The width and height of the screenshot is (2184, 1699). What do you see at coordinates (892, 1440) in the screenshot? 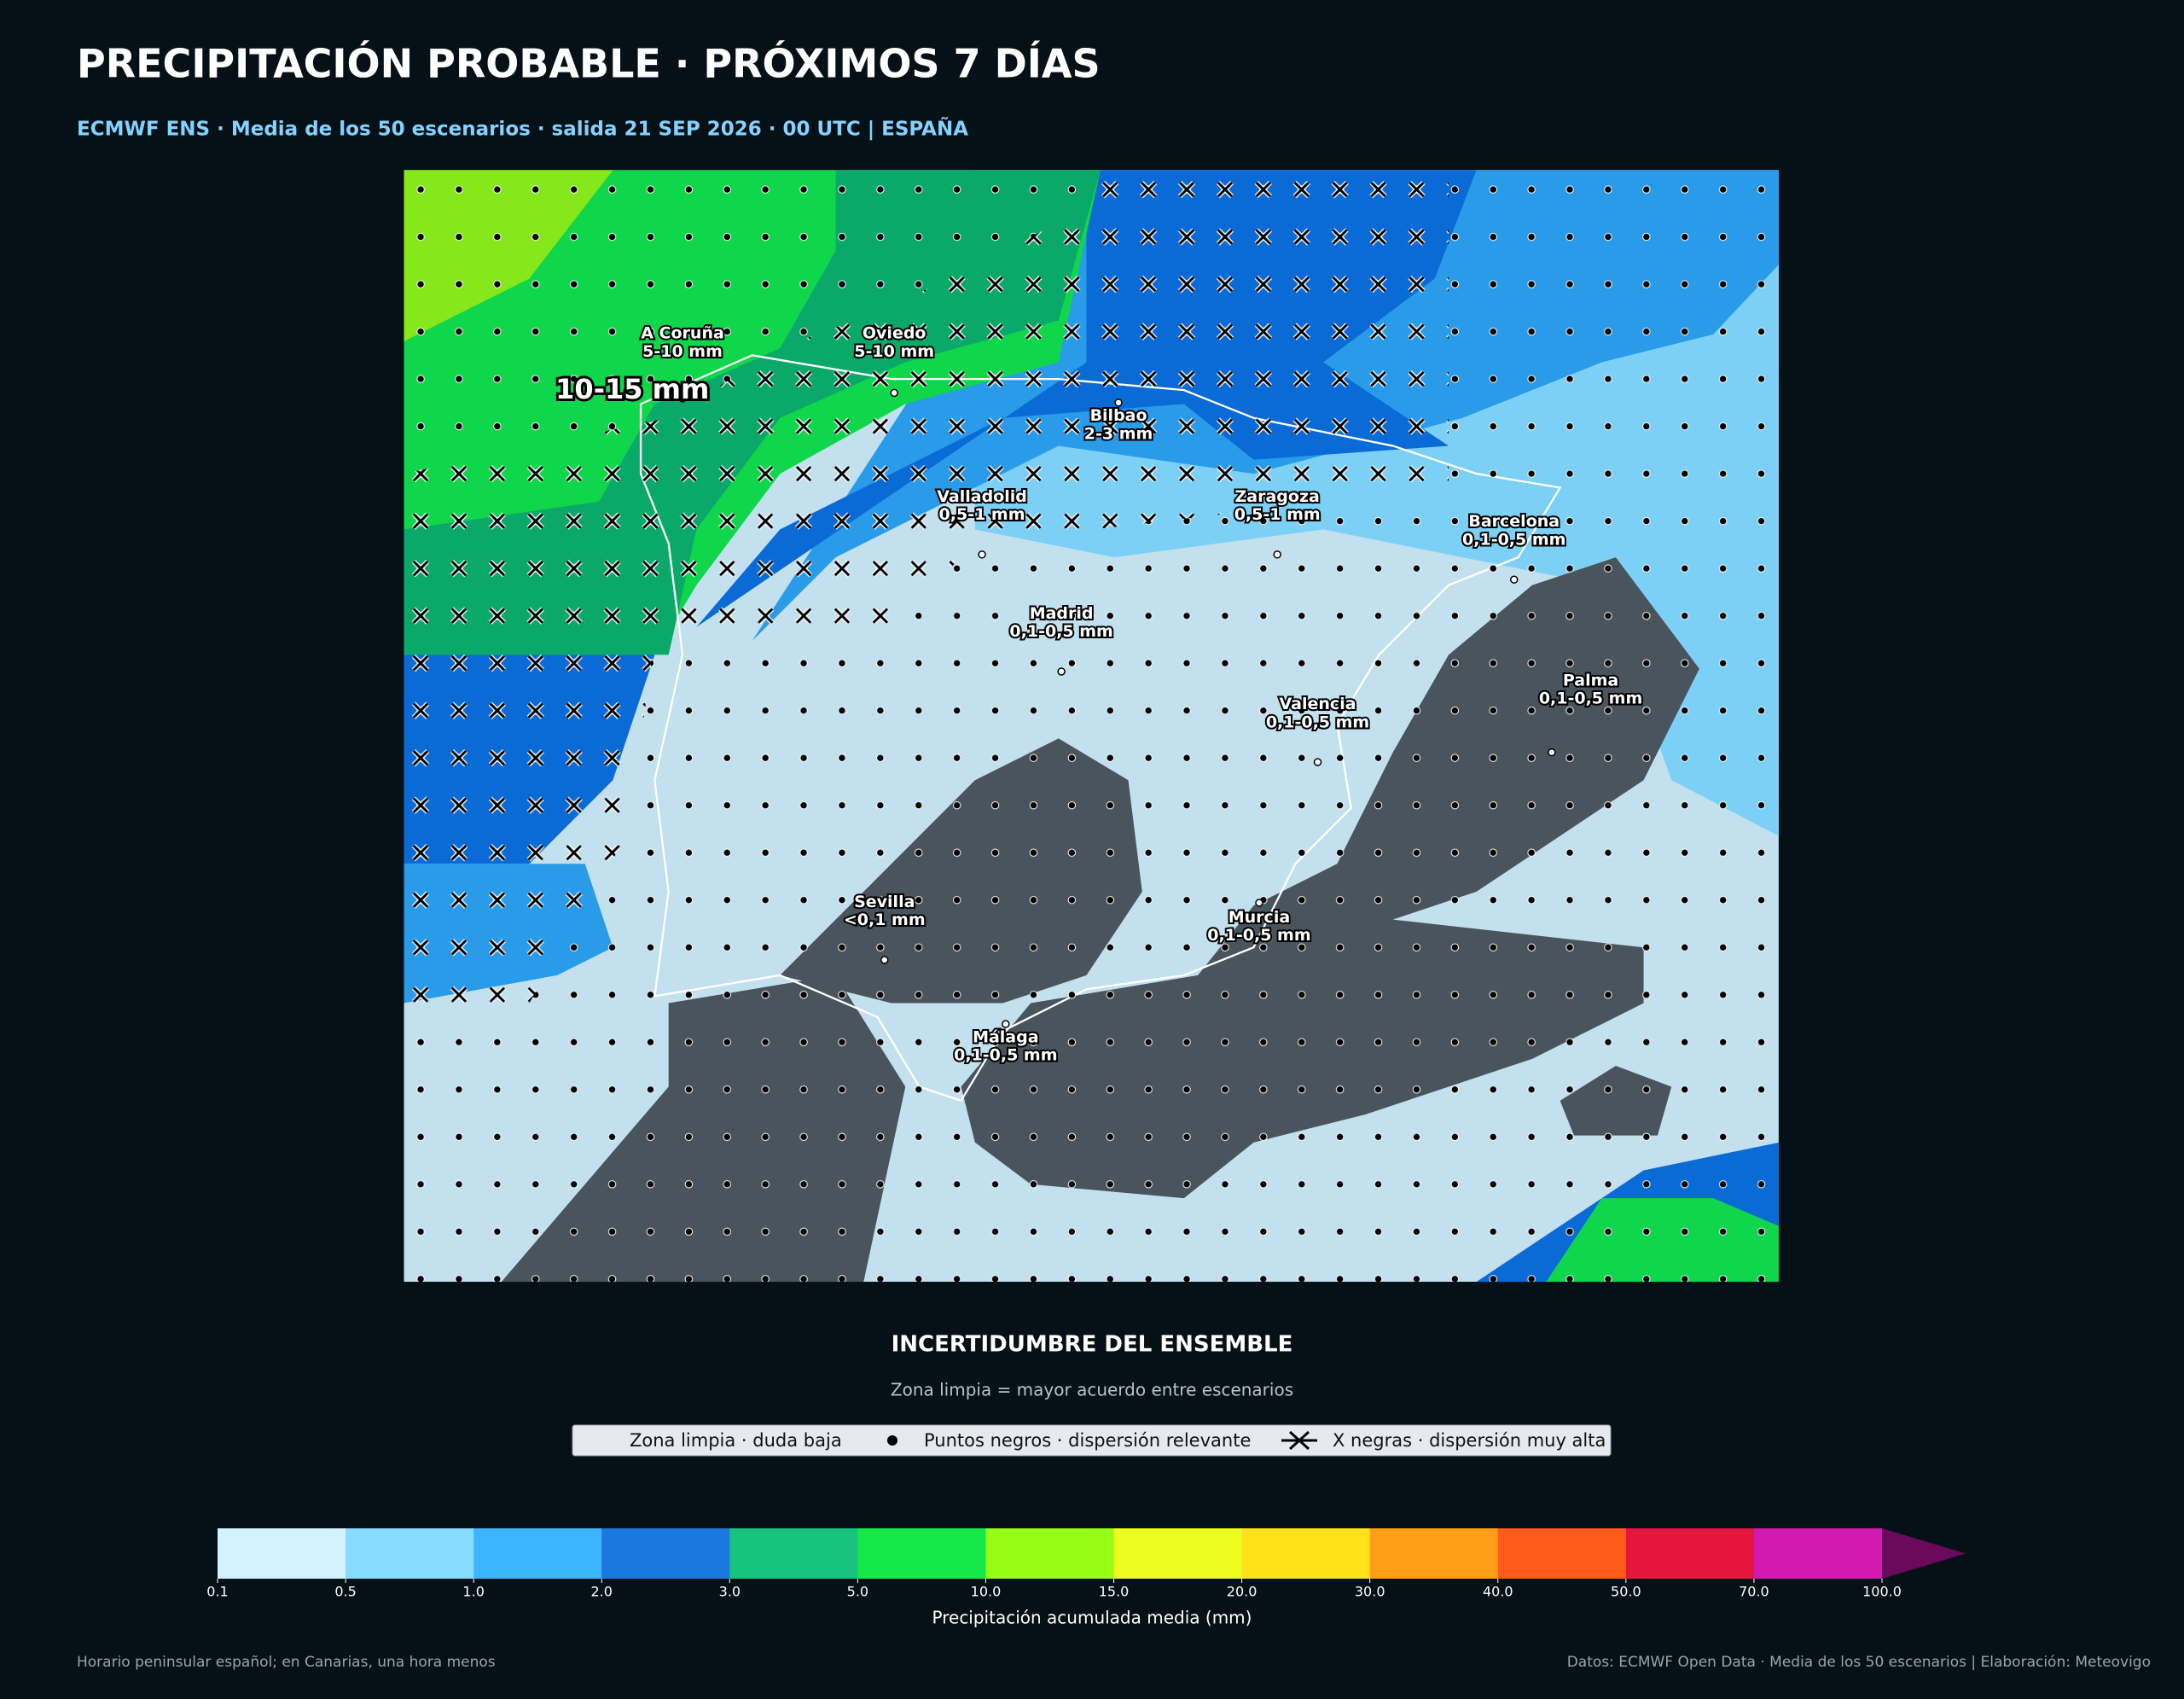
I see `legend-dot` at bounding box center [892, 1440].